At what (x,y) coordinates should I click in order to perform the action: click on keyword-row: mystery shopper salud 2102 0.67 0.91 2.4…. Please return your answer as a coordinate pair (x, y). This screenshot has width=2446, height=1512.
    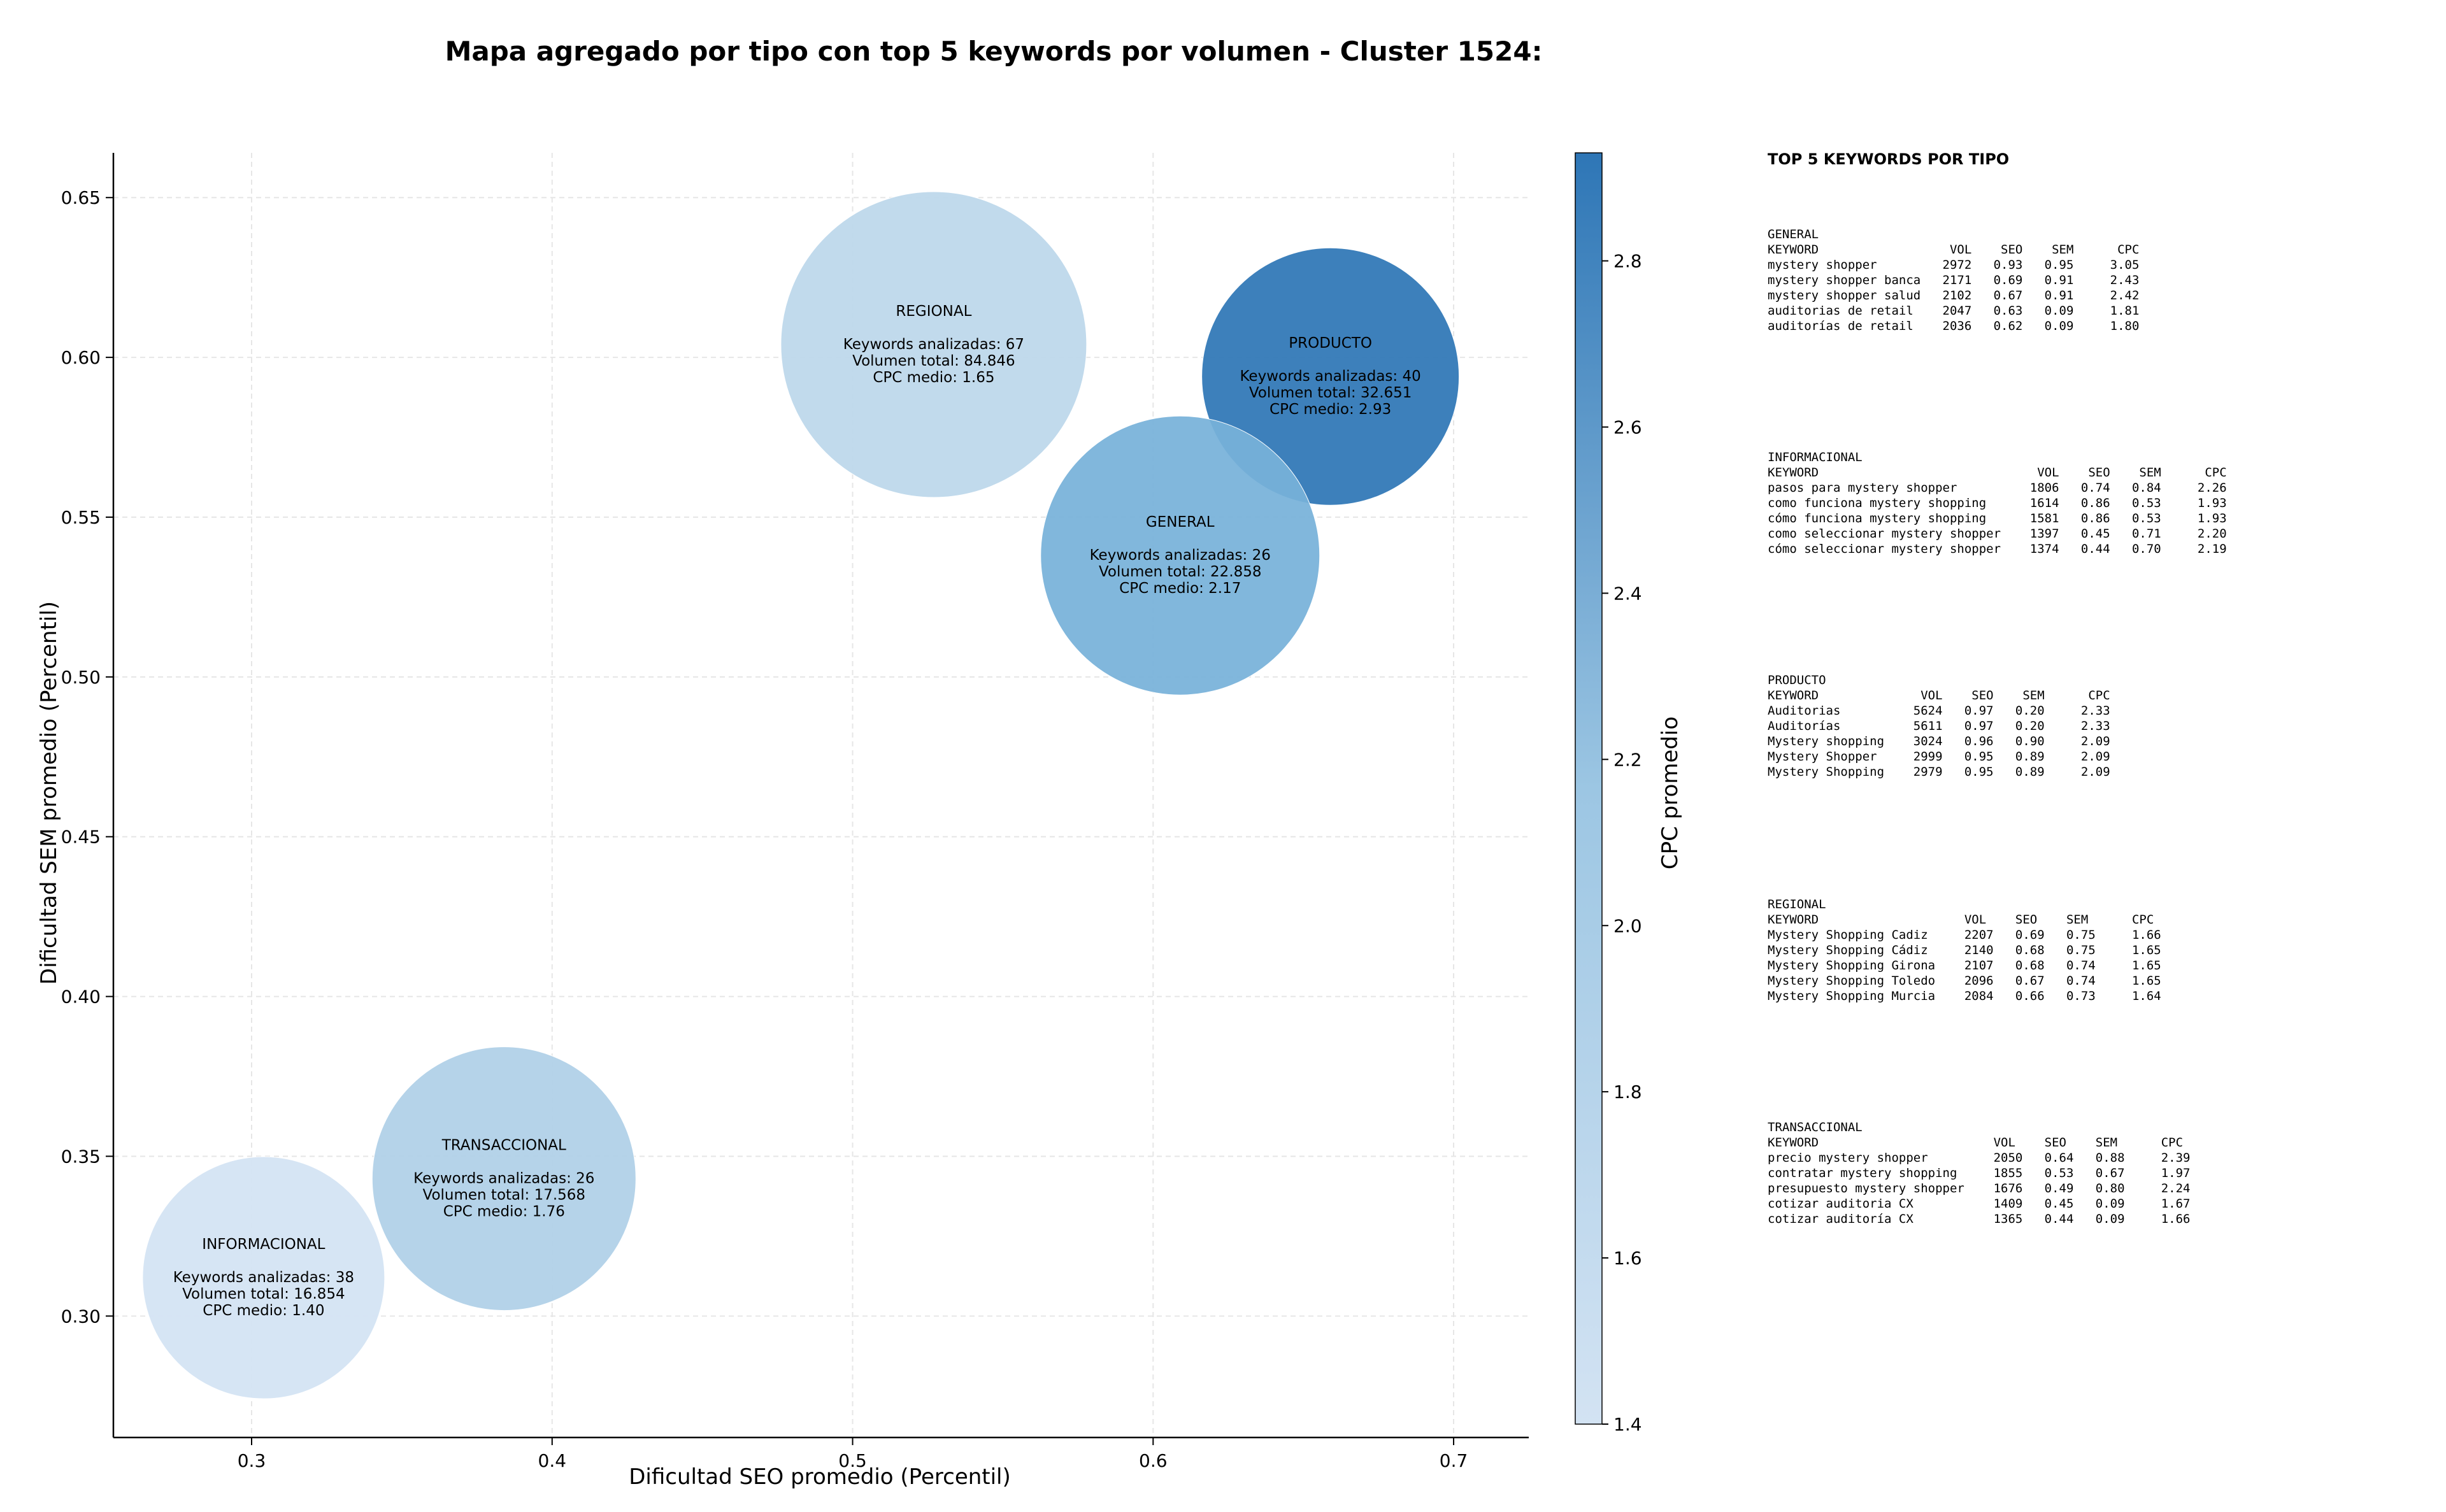
    Looking at the image, I should click on (1954, 296).